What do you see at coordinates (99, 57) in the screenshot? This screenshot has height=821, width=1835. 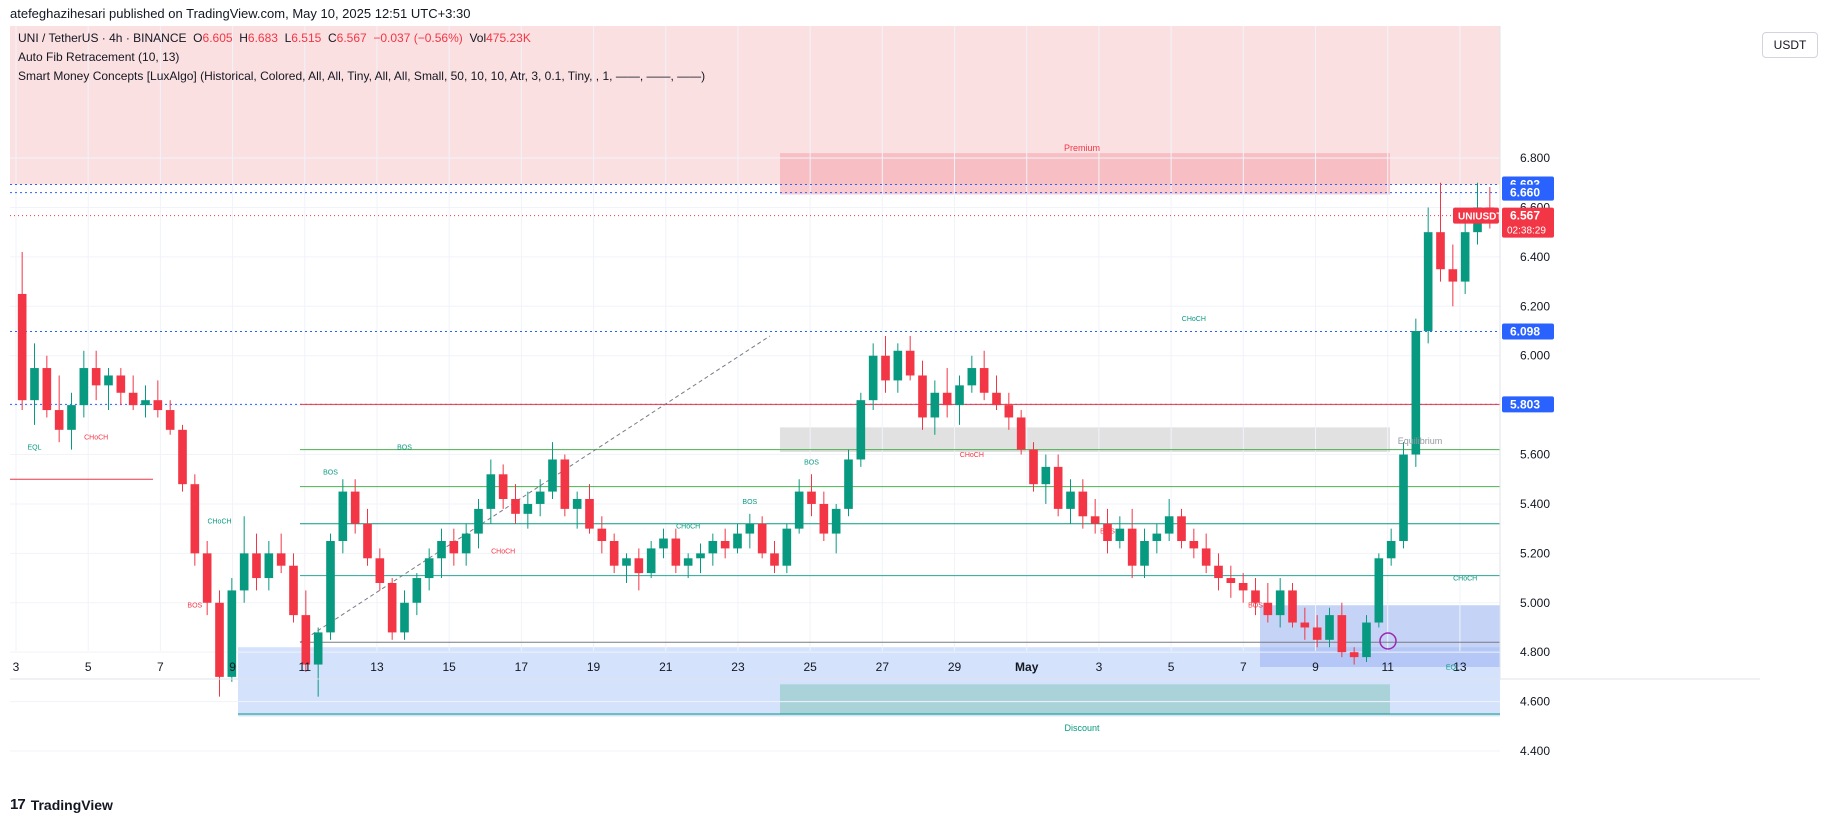 I see `legend-indicator-fib: Auto Fib Retracement (10, 13)` at bounding box center [99, 57].